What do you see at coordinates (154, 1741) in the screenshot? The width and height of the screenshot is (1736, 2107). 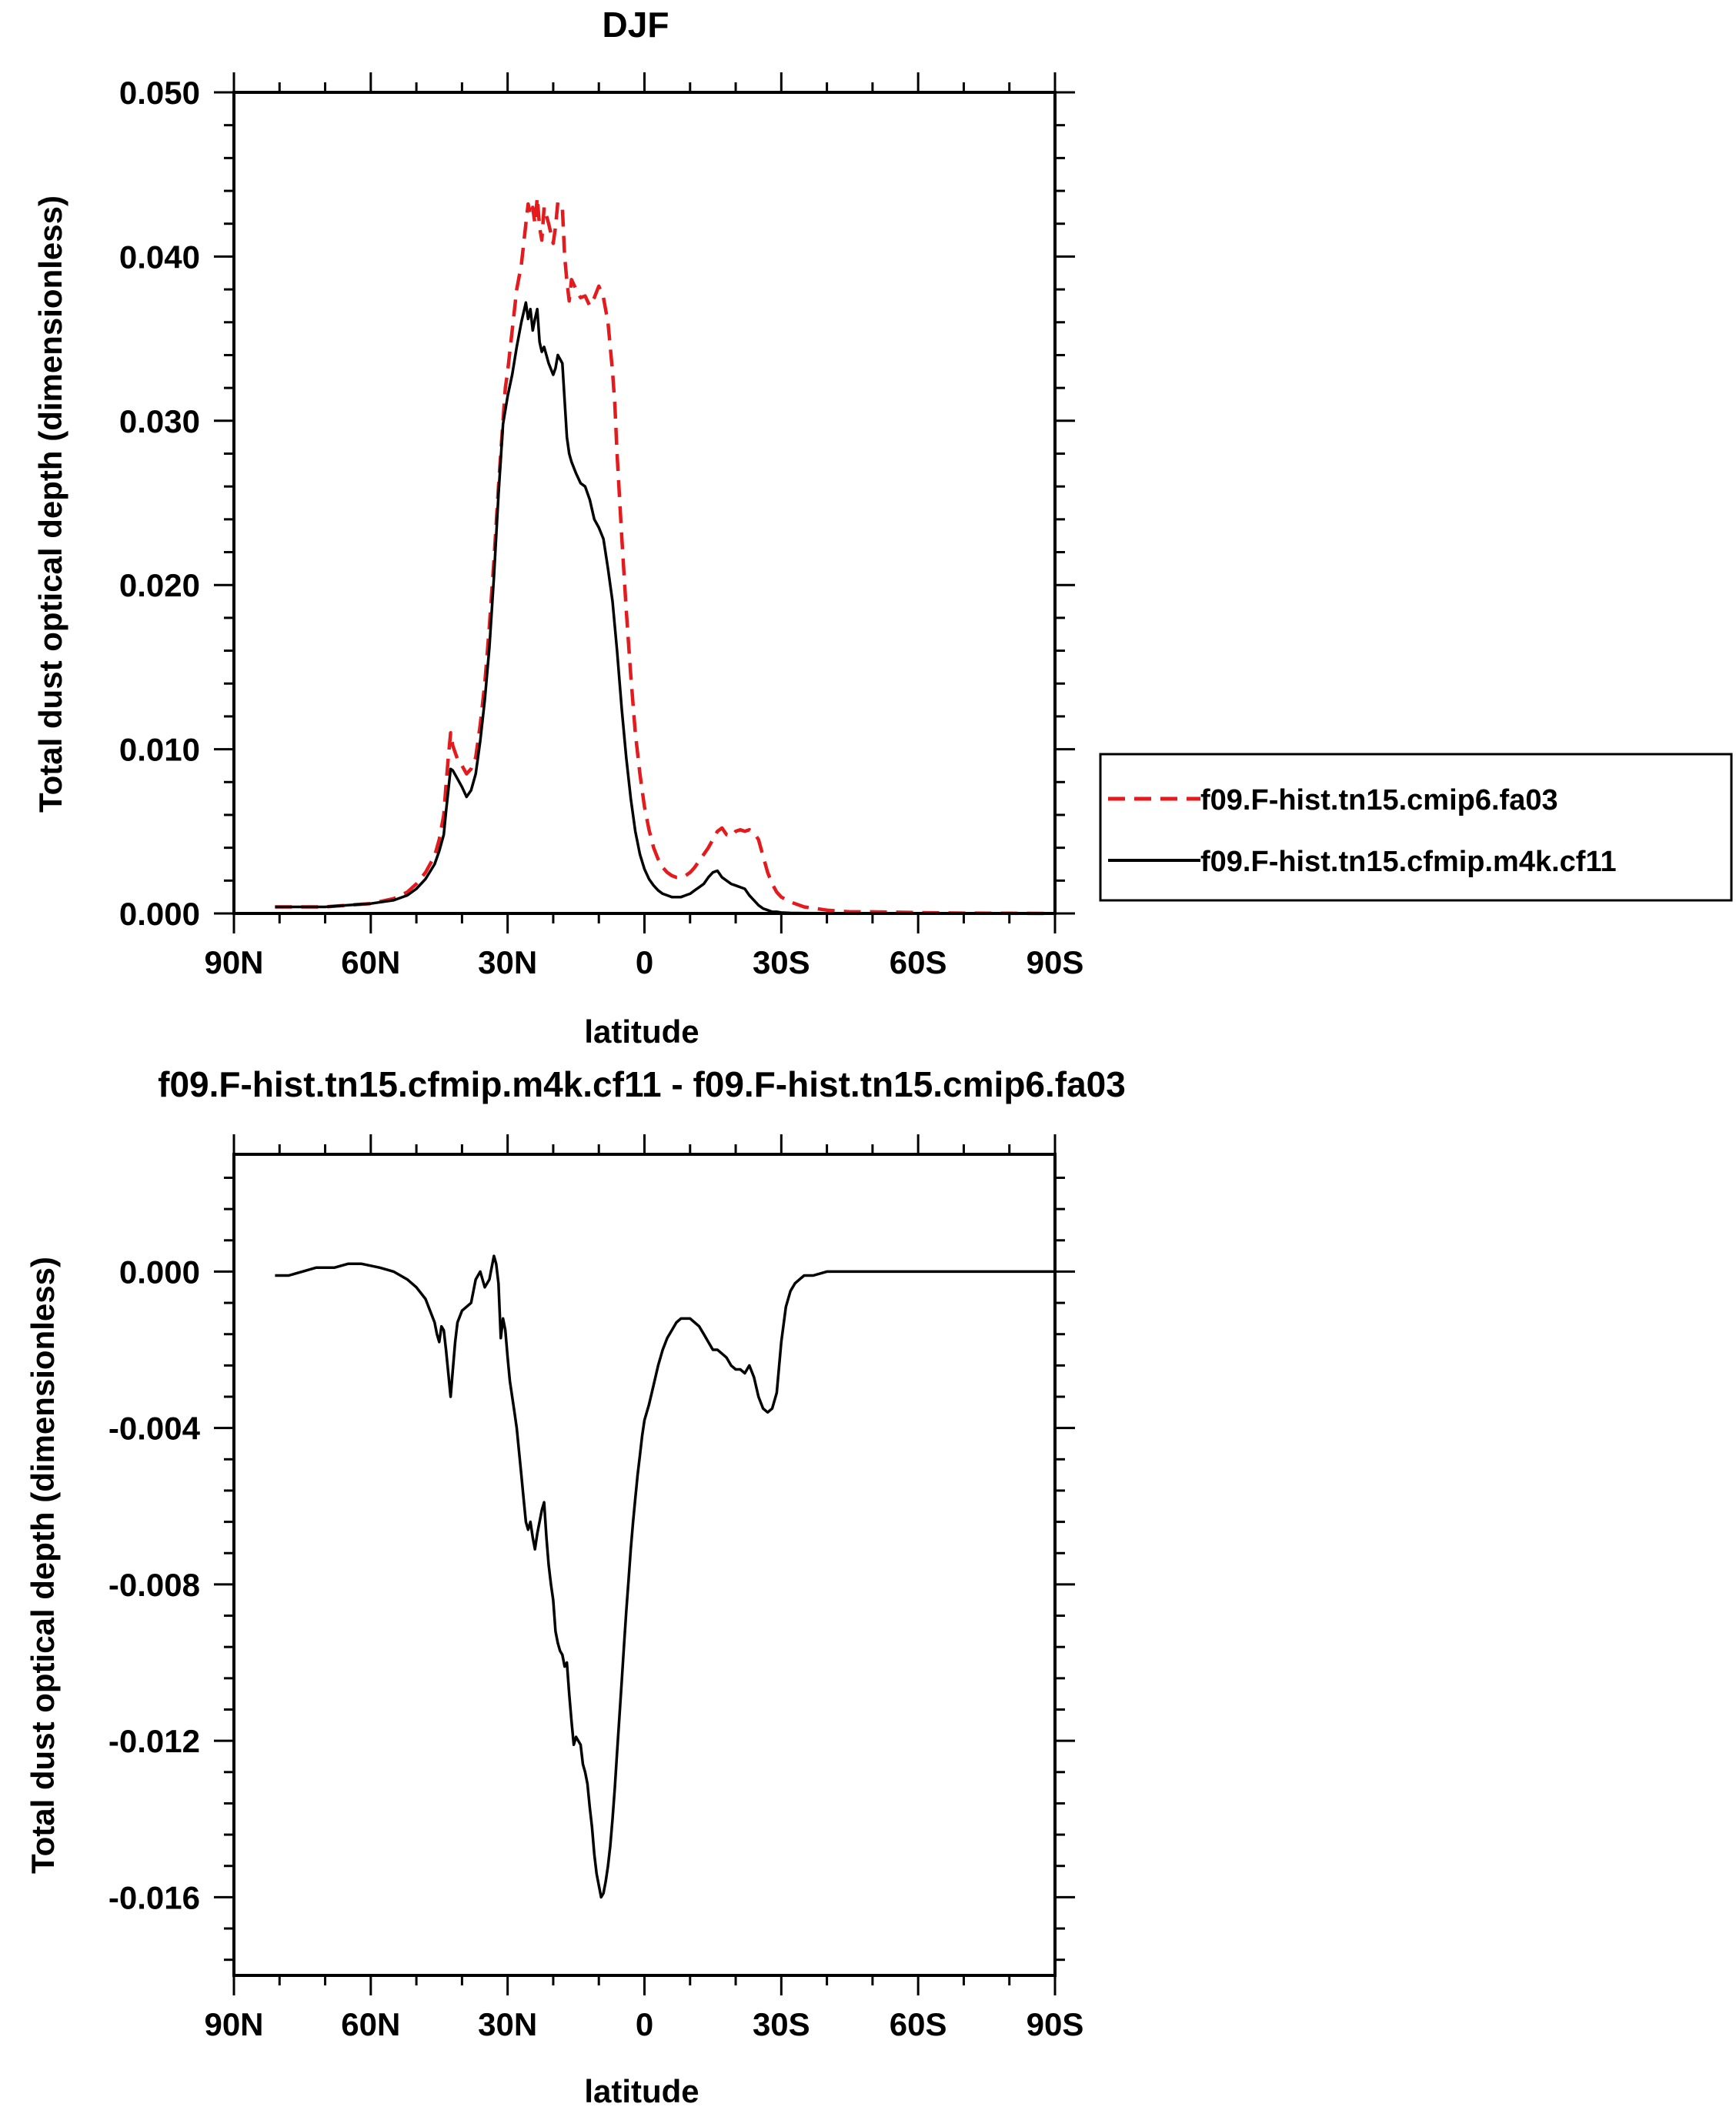 I see `bottom-y-tick-label: -0.012` at bounding box center [154, 1741].